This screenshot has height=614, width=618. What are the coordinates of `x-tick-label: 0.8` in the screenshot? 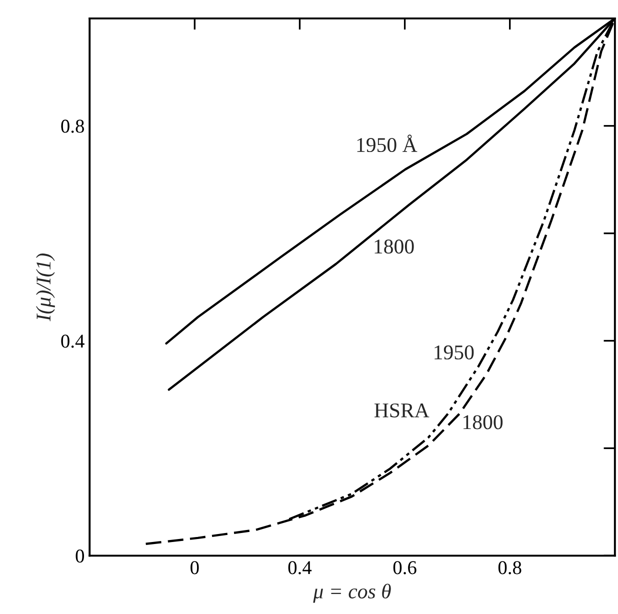 It's located at (510, 567).